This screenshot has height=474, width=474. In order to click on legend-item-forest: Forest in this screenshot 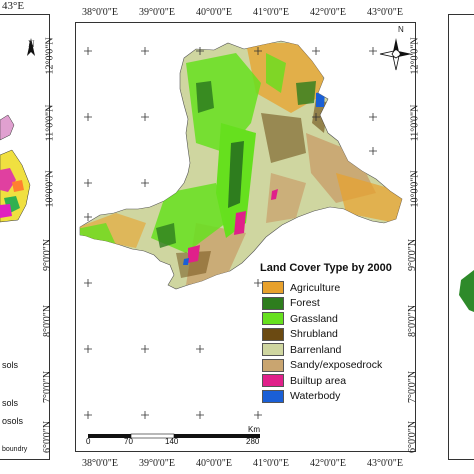, I will do `click(331, 304)`.